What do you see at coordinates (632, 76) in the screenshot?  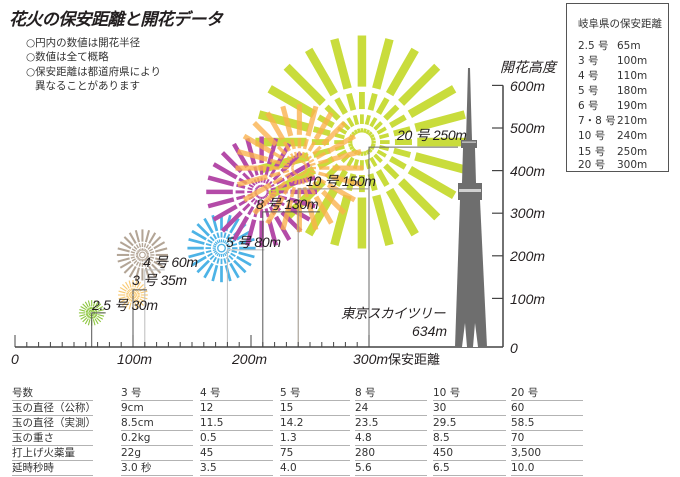 I see `safety-distance: 110m` at bounding box center [632, 76].